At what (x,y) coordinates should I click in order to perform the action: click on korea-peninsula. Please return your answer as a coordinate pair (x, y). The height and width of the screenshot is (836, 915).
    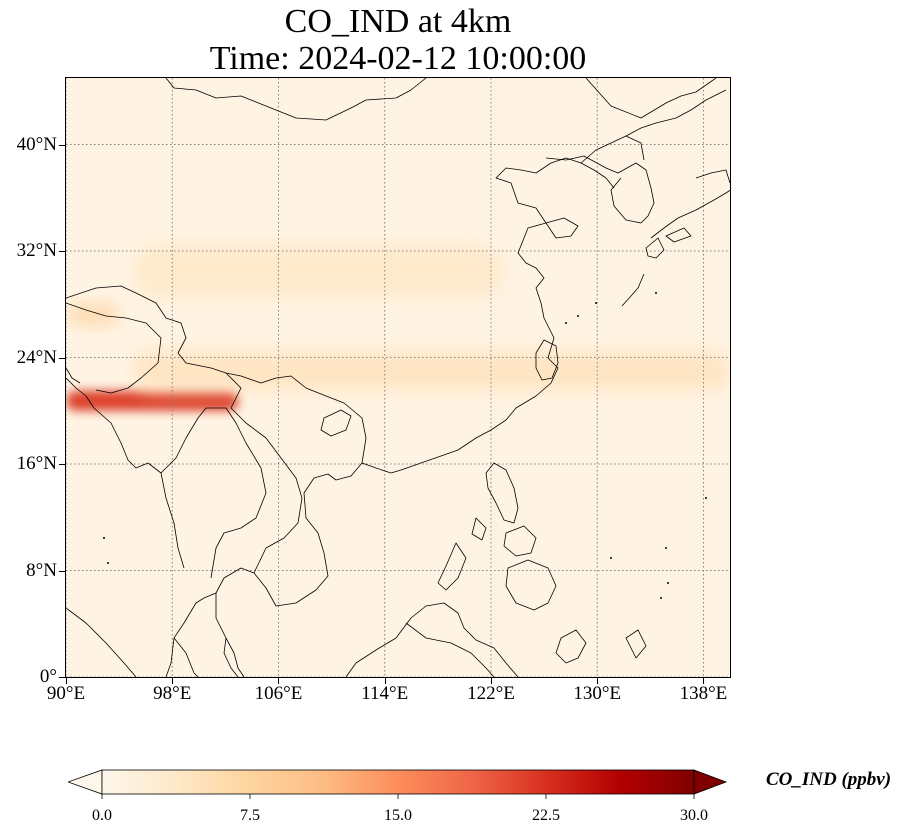
    Looking at the image, I should click on (600, 189).